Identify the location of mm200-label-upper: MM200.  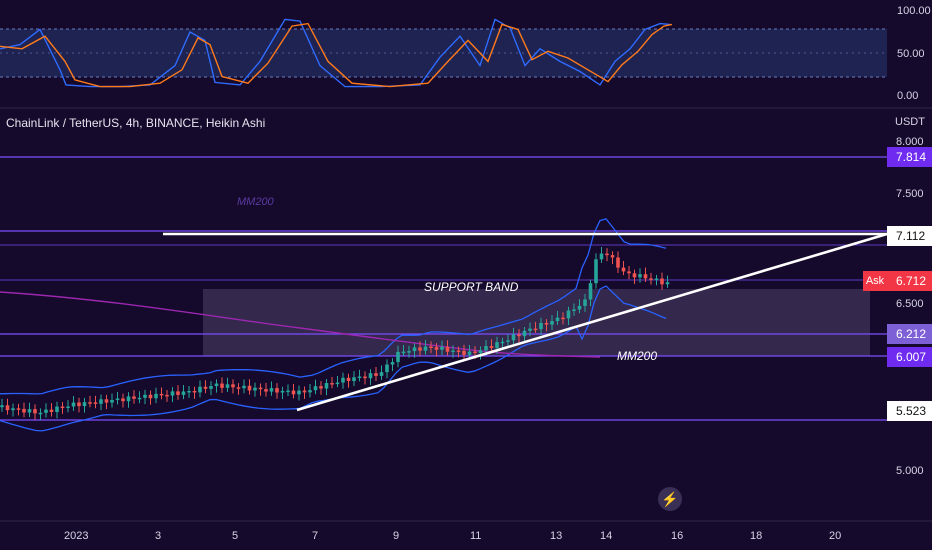
(256, 202).